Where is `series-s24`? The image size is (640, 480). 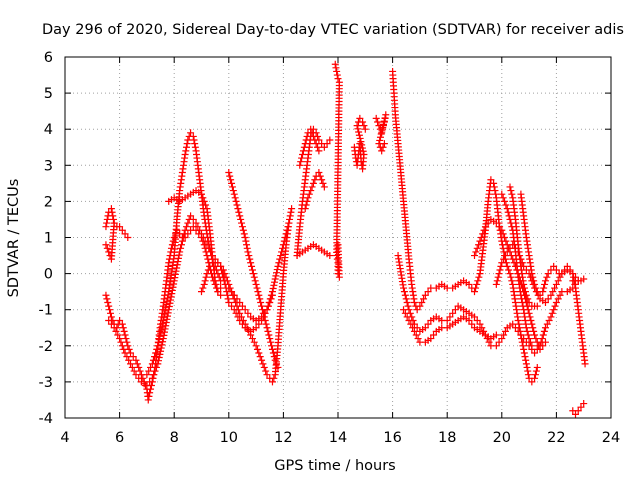 series-s24 is located at coordinates (540, 304).